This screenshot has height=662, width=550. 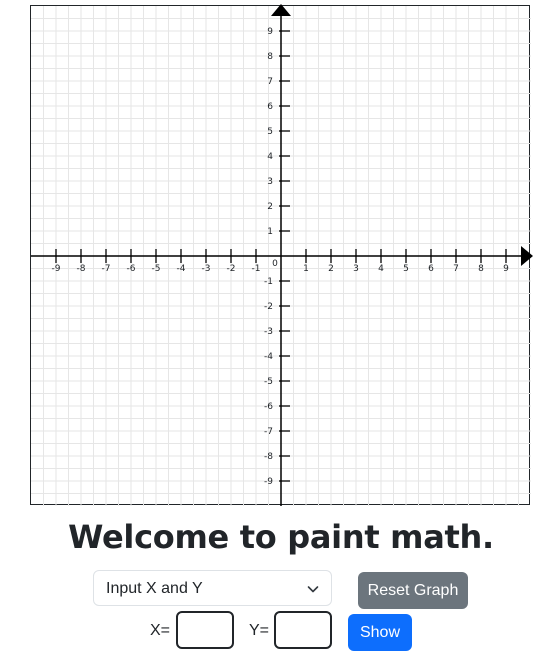 What do you see at coordinates (413, 590) in the screenshot?
I see `reset-graph-button: Reset Graph` at bounding box center [413, 590].